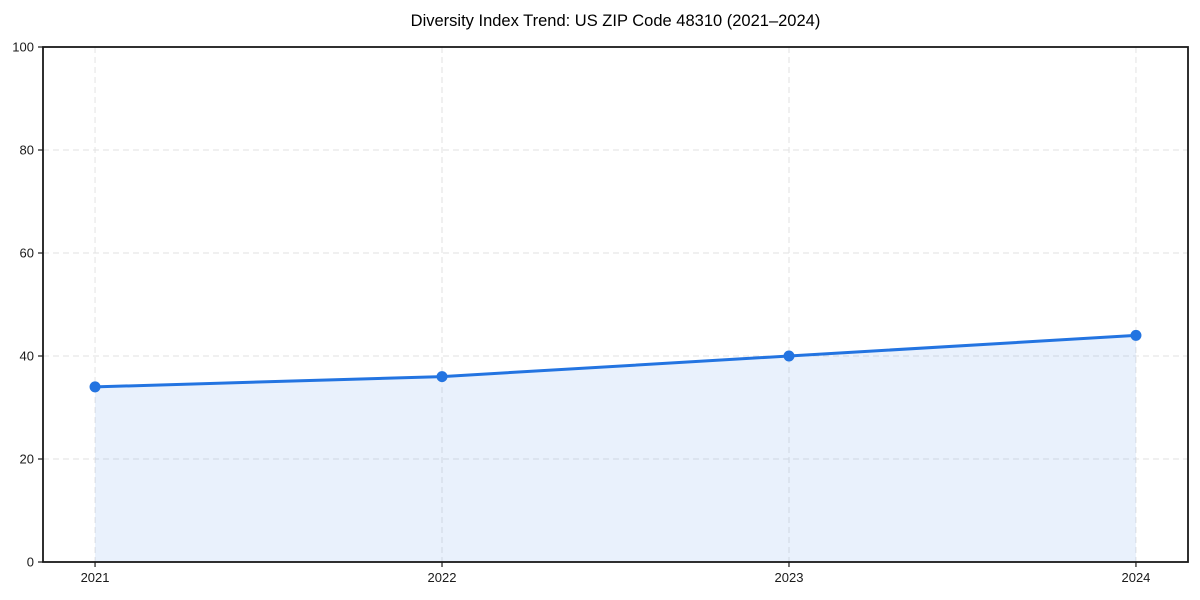  What do you see at coordinates (442, 577) in the screenshot?
I see `x-tick-label: 2022` at bounding box center [442, 577].